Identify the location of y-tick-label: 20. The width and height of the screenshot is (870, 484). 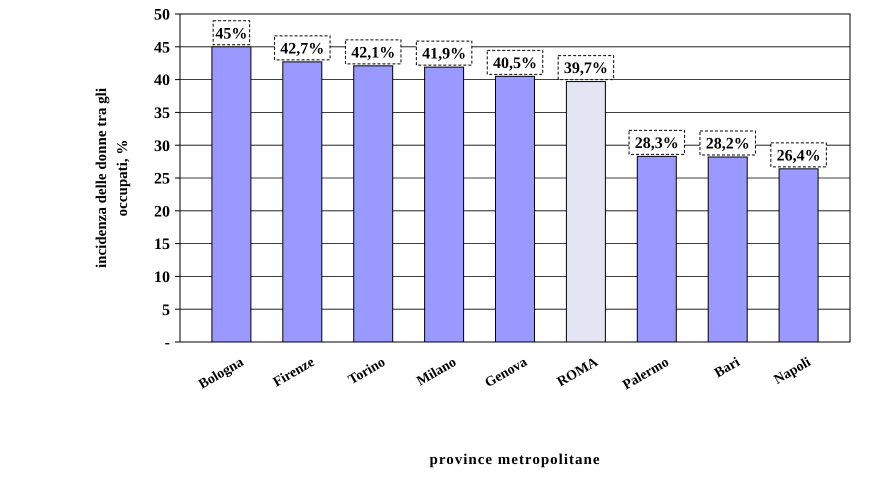
(162, 211).